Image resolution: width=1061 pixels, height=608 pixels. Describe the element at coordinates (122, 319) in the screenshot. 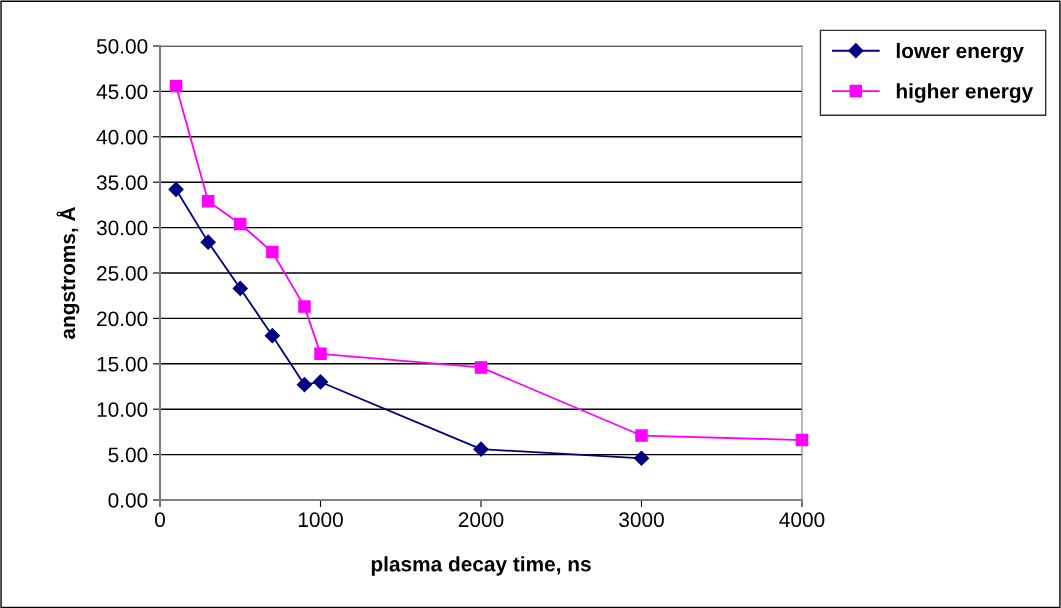

I see `y-tick-label: 20.00` at that location.